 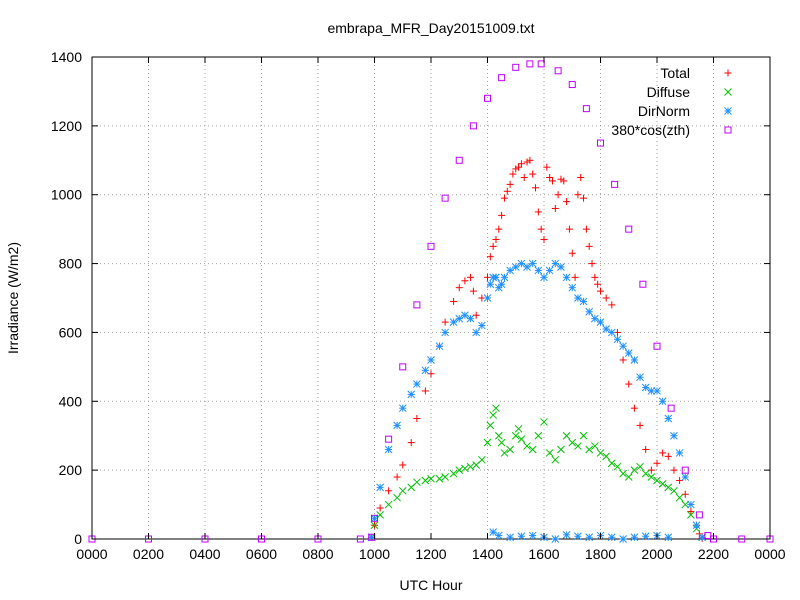 I want to click on legend-label: Diffuse, so click(x=669, y=92).